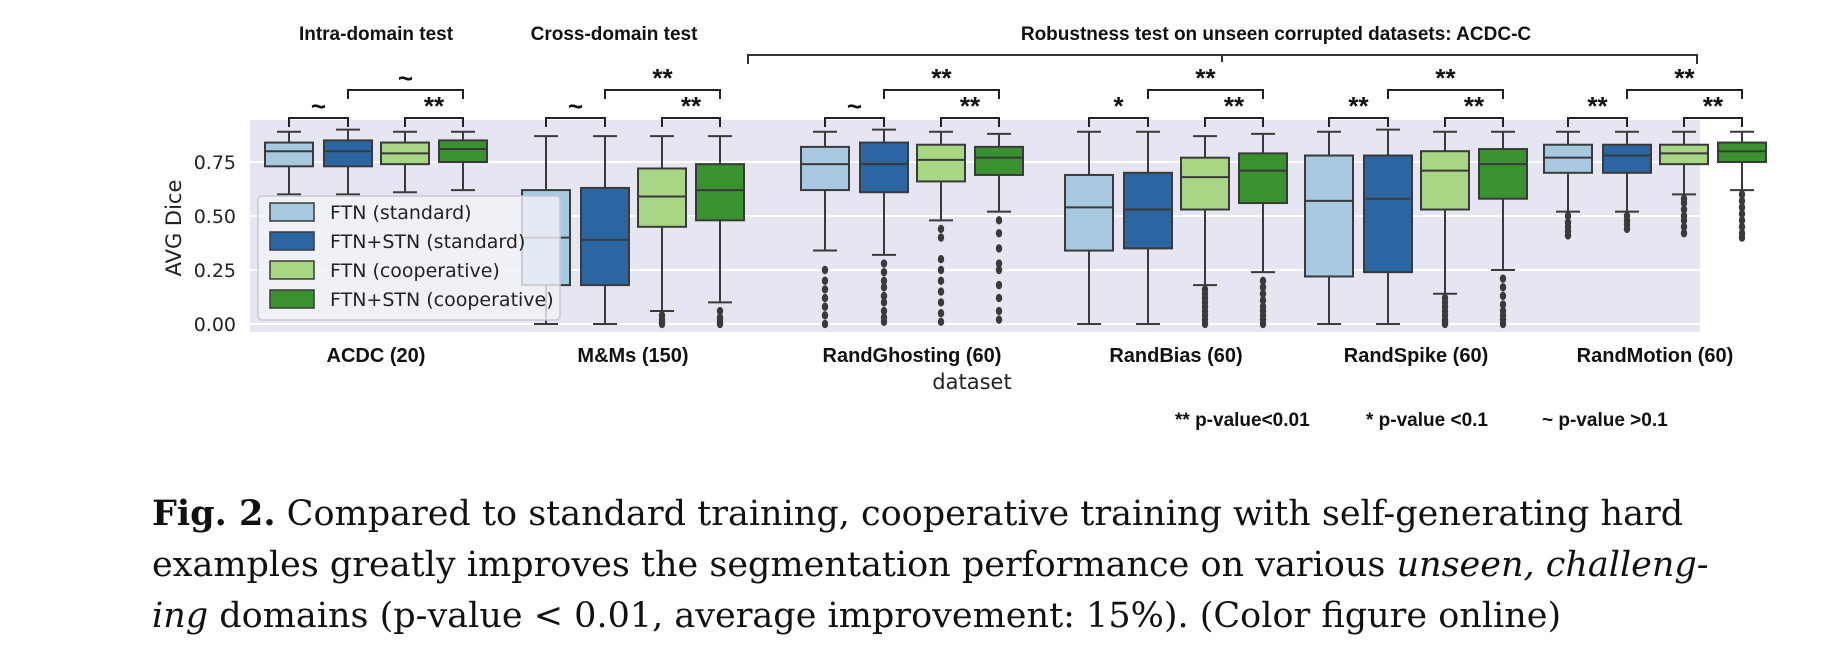 The image size is (1830, 651). Describe the element at coordinates (1605, 420) in the screenshot. I see `pvalue-legend-none: ~ p-value >0.1` at that location.